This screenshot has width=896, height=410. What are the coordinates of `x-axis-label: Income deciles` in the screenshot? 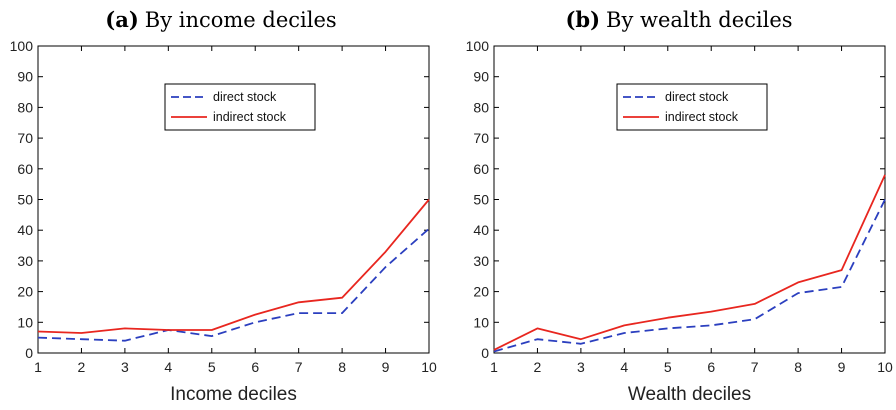 It's located at (233, 394).